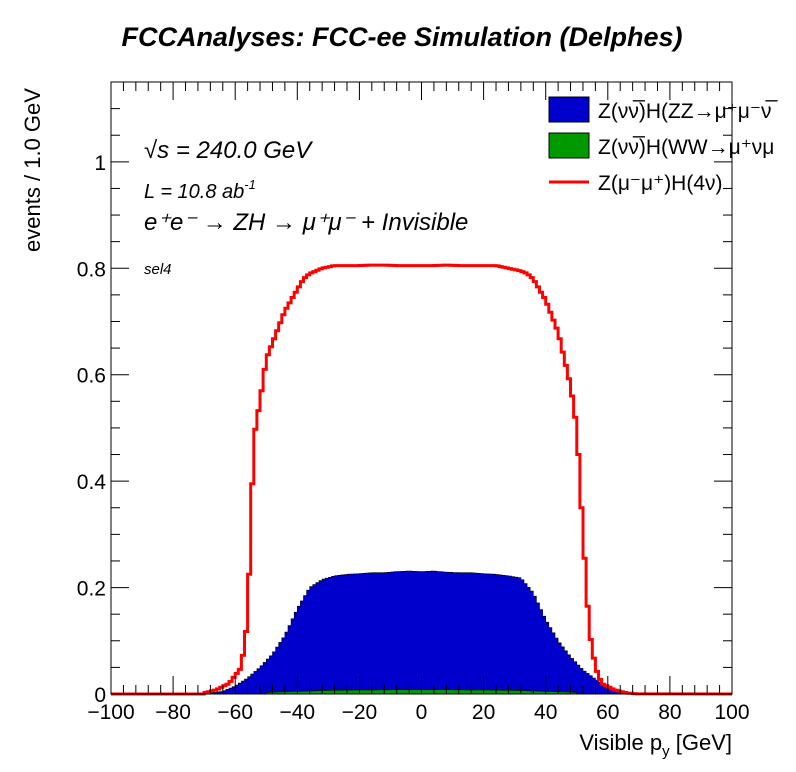  I want to click on annotation-lumi-text: L = 10.8 ab, so click(194, 192).